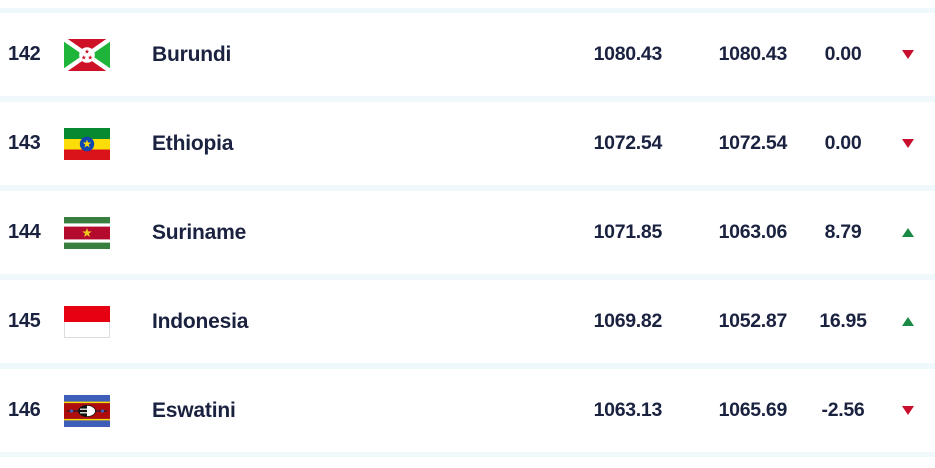 The width and height of the screenshot is (935, 468). I want to click on eswatini-flag, so click(87, 410).